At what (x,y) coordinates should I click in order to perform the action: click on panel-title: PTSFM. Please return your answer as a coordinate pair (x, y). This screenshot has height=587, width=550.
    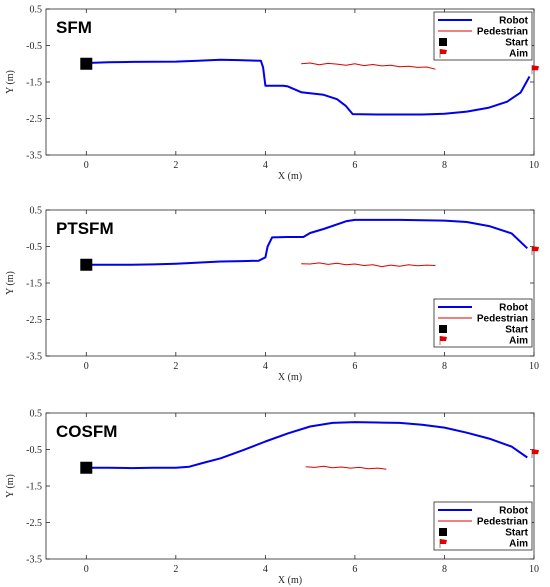
    Looking at the image, I should click on (85, 228).